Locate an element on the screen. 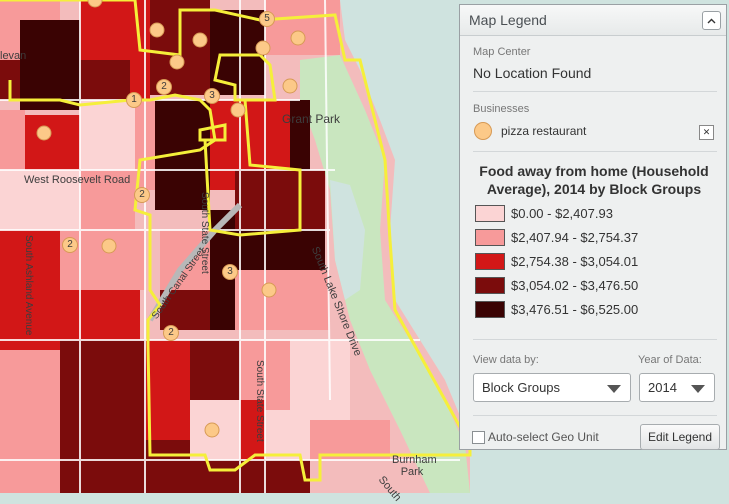 This screenshot has height=504, width=729. legend-title-line2: Average), 2014 by Block Groups is located at coordinates (594, 189).